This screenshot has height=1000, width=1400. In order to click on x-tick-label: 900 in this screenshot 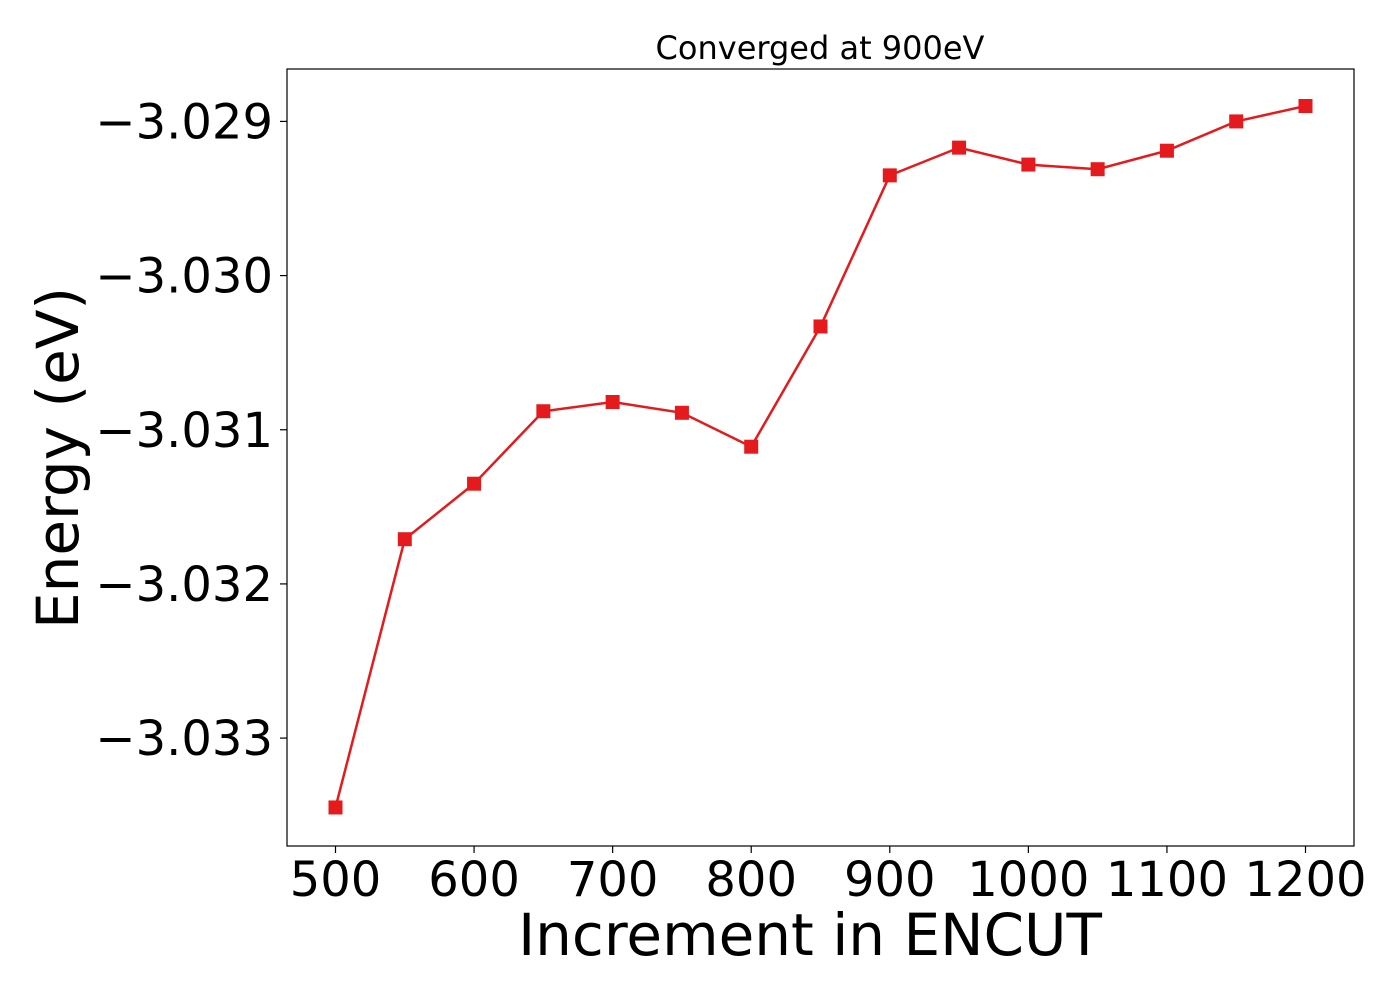, I will do `click(890, 880)`.